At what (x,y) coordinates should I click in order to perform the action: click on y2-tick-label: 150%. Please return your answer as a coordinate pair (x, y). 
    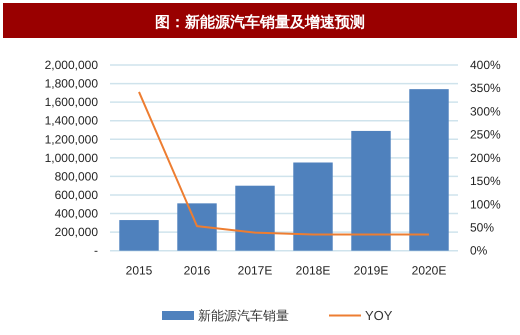
    Looking at the image, I should click on (486, 181).